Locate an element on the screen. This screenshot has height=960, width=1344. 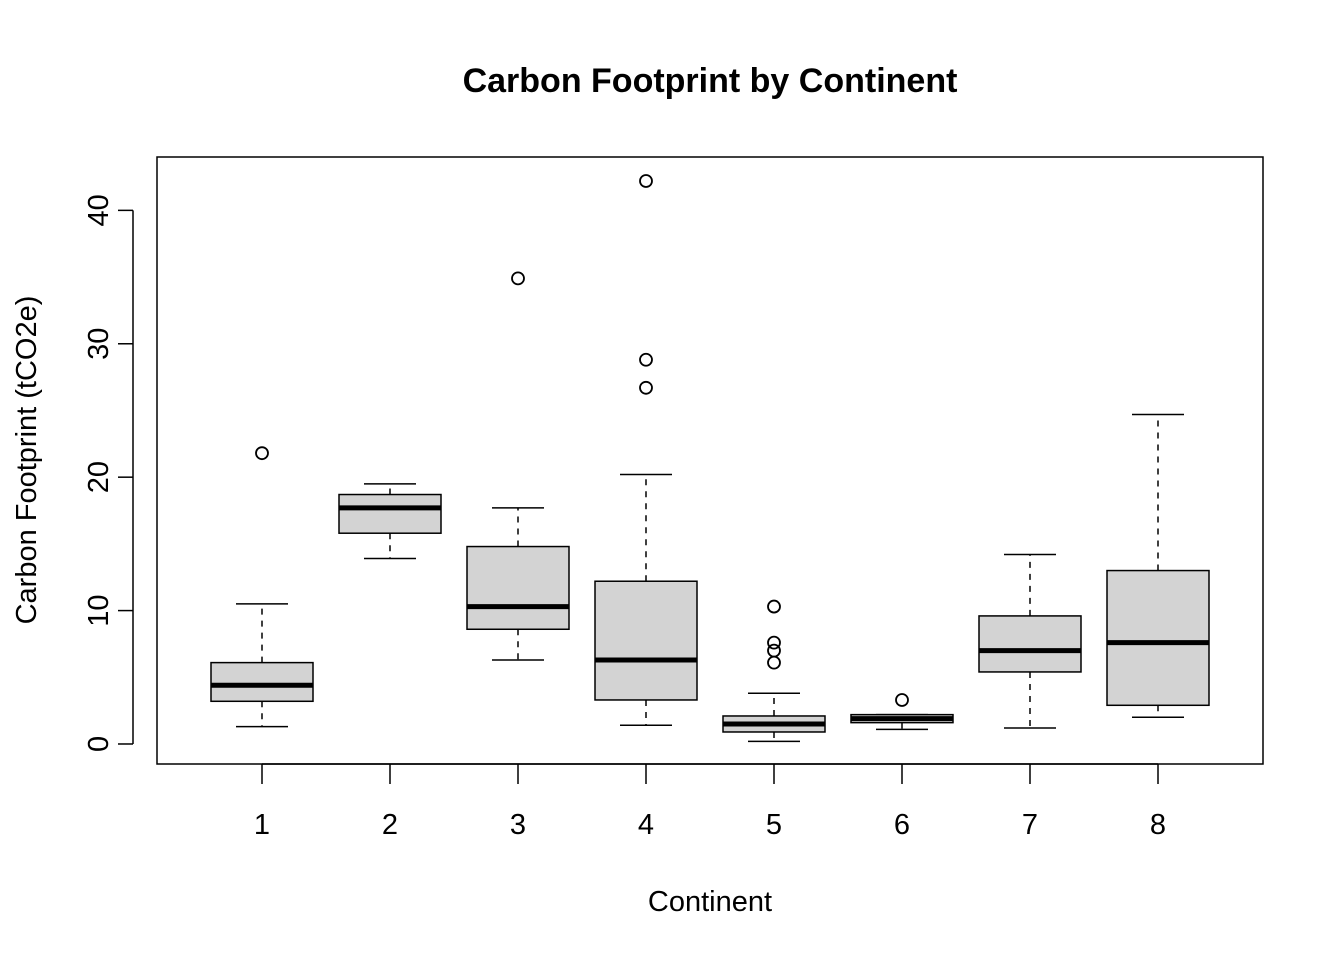
y-tick-label: 20 is located at coordinates (99, 477).